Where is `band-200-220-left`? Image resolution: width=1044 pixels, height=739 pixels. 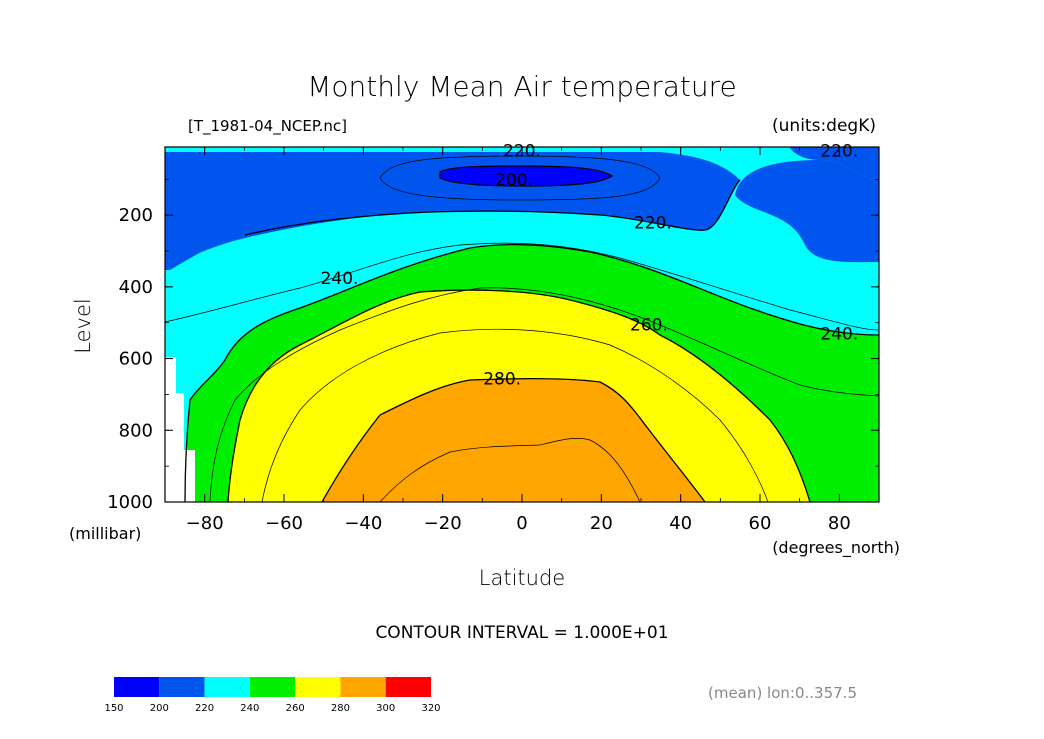
band-200-220-left is located at coordinates (205, 243).